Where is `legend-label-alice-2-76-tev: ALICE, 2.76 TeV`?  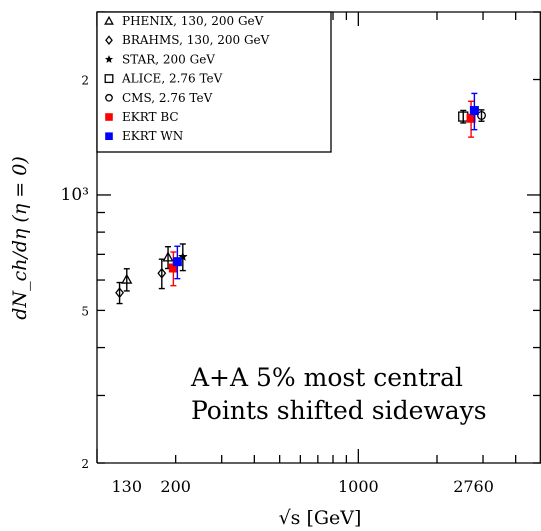 legend-label-alice-2-76-tev: ALICE, 2.76 TeV is located at coordinates (172, 79).